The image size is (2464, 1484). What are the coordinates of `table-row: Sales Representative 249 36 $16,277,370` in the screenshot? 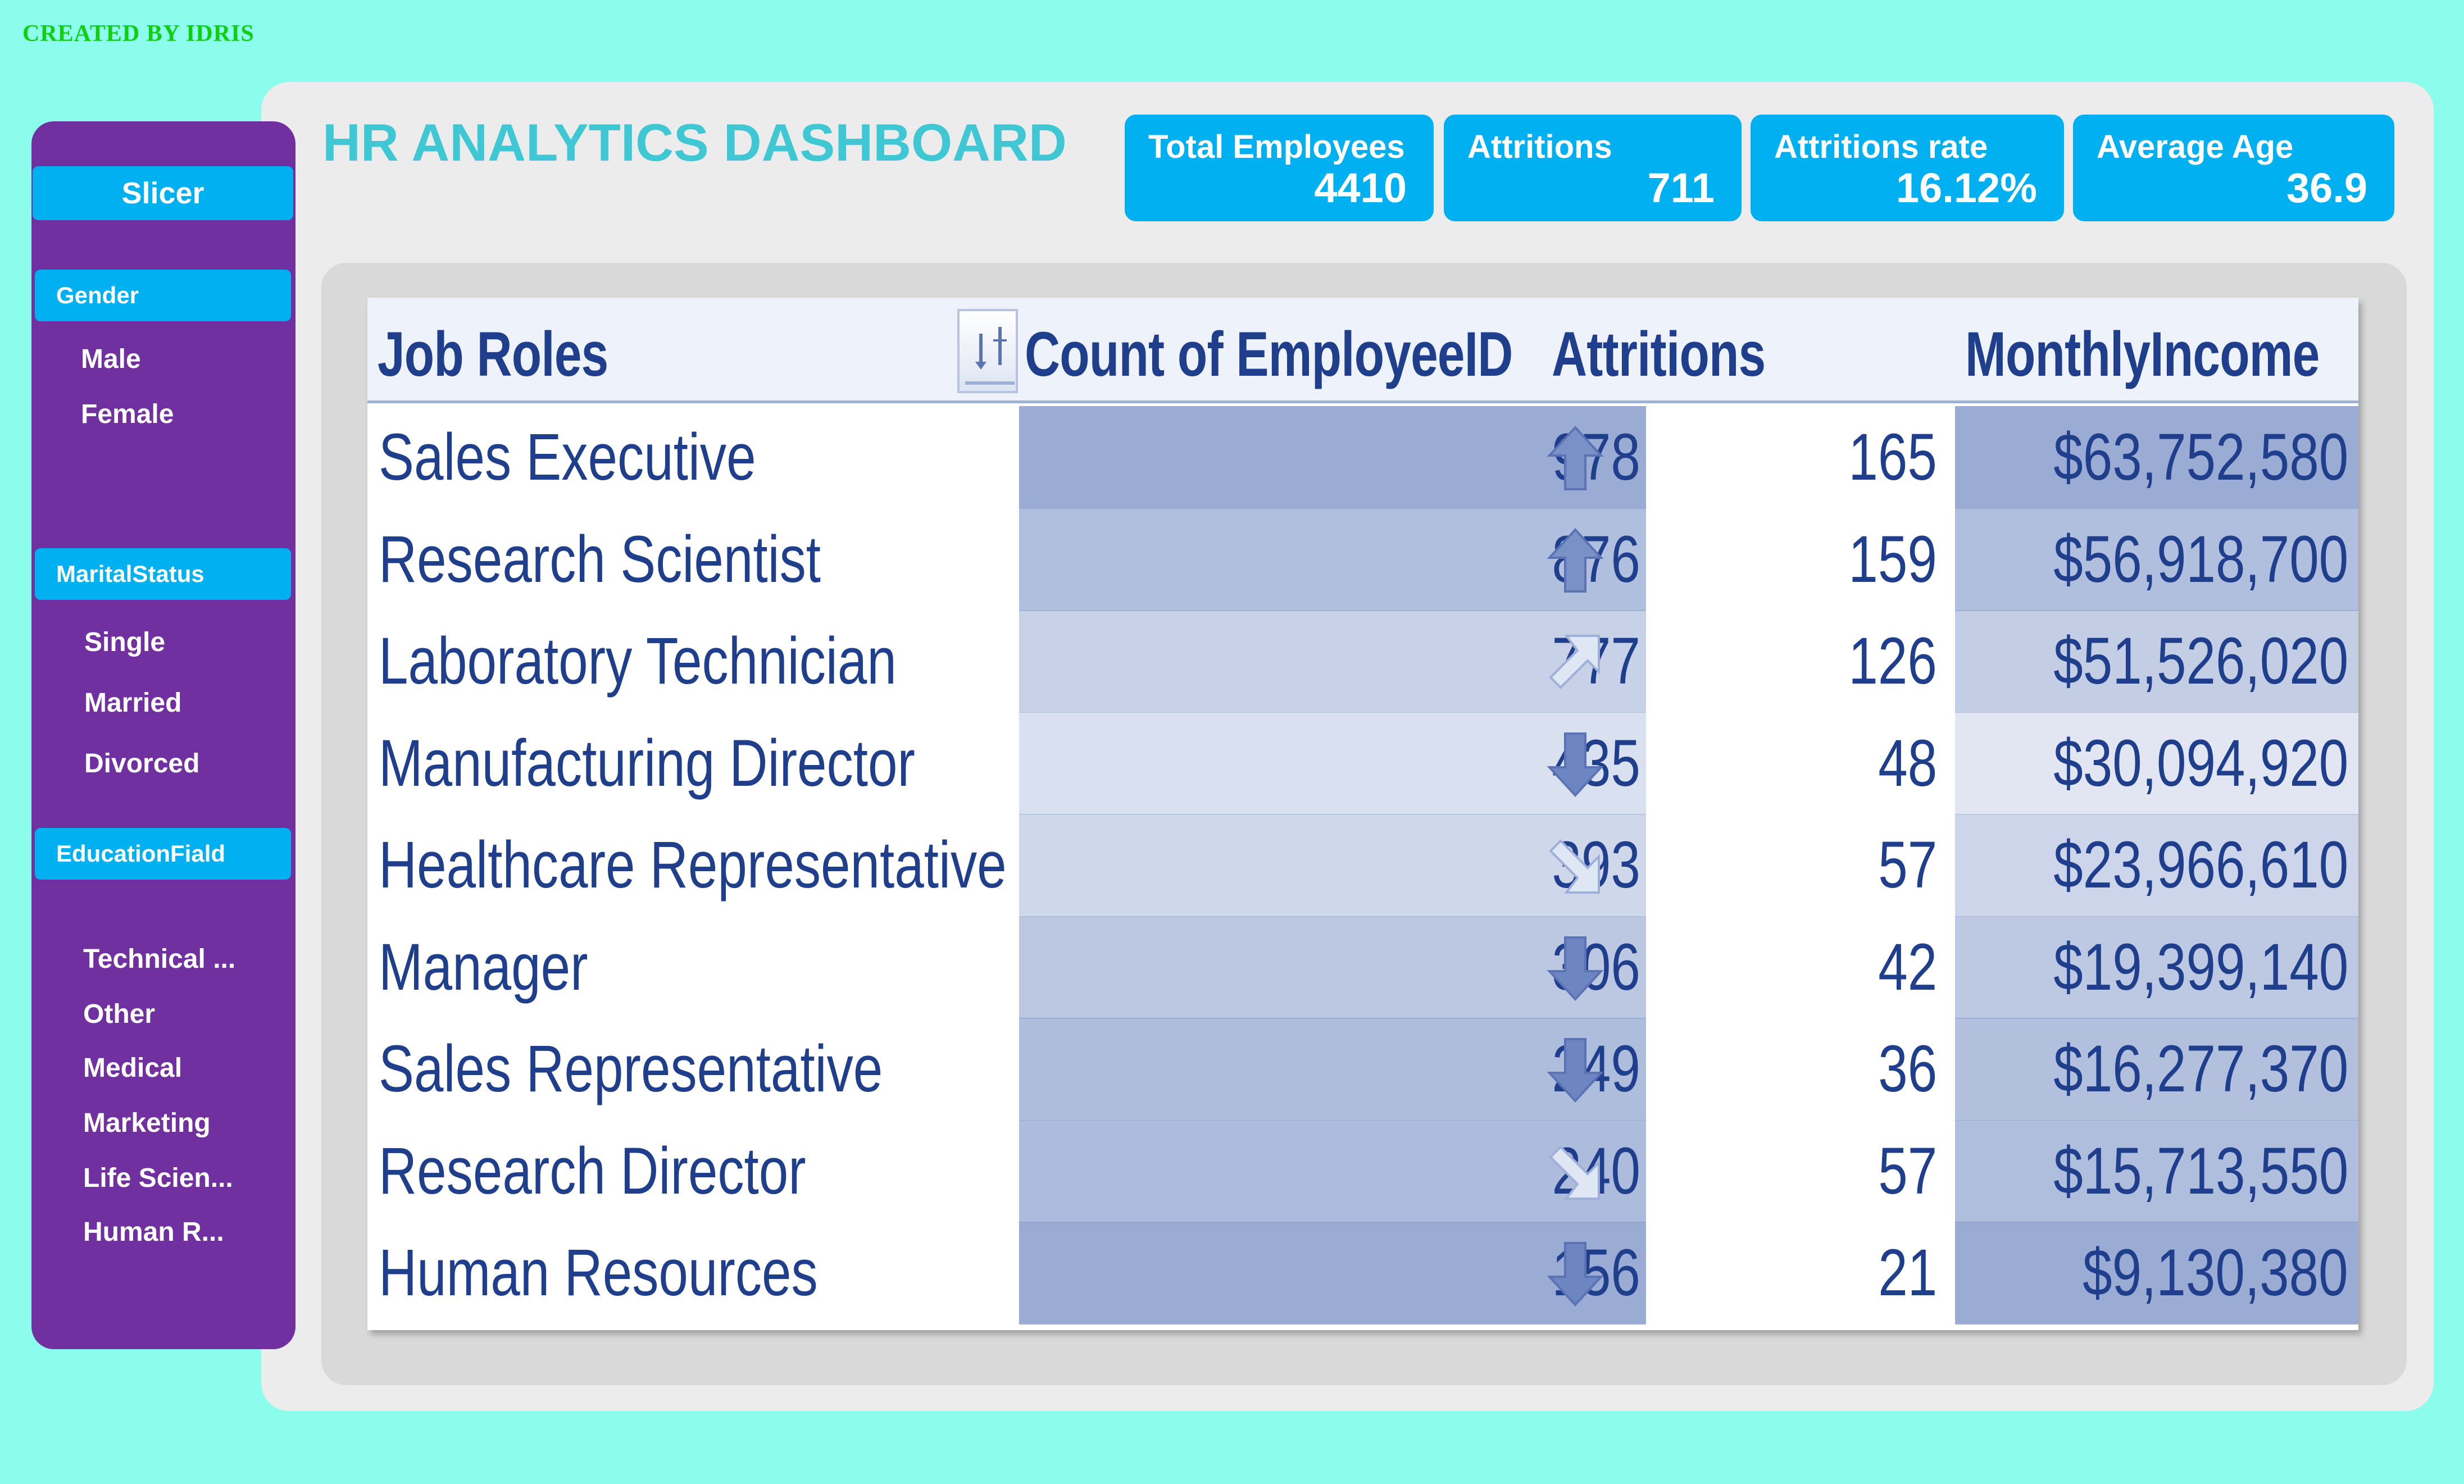 It's located at (1362, 1069).